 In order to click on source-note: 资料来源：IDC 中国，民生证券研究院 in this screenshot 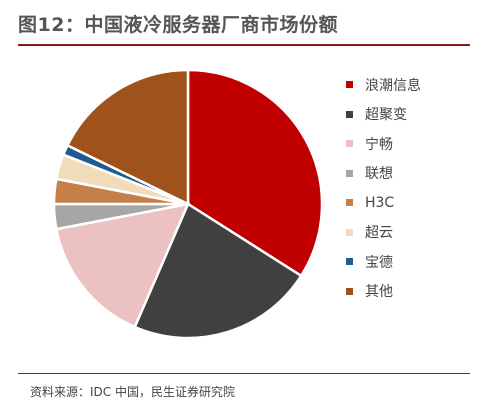, I will do `click(132, 392)`.